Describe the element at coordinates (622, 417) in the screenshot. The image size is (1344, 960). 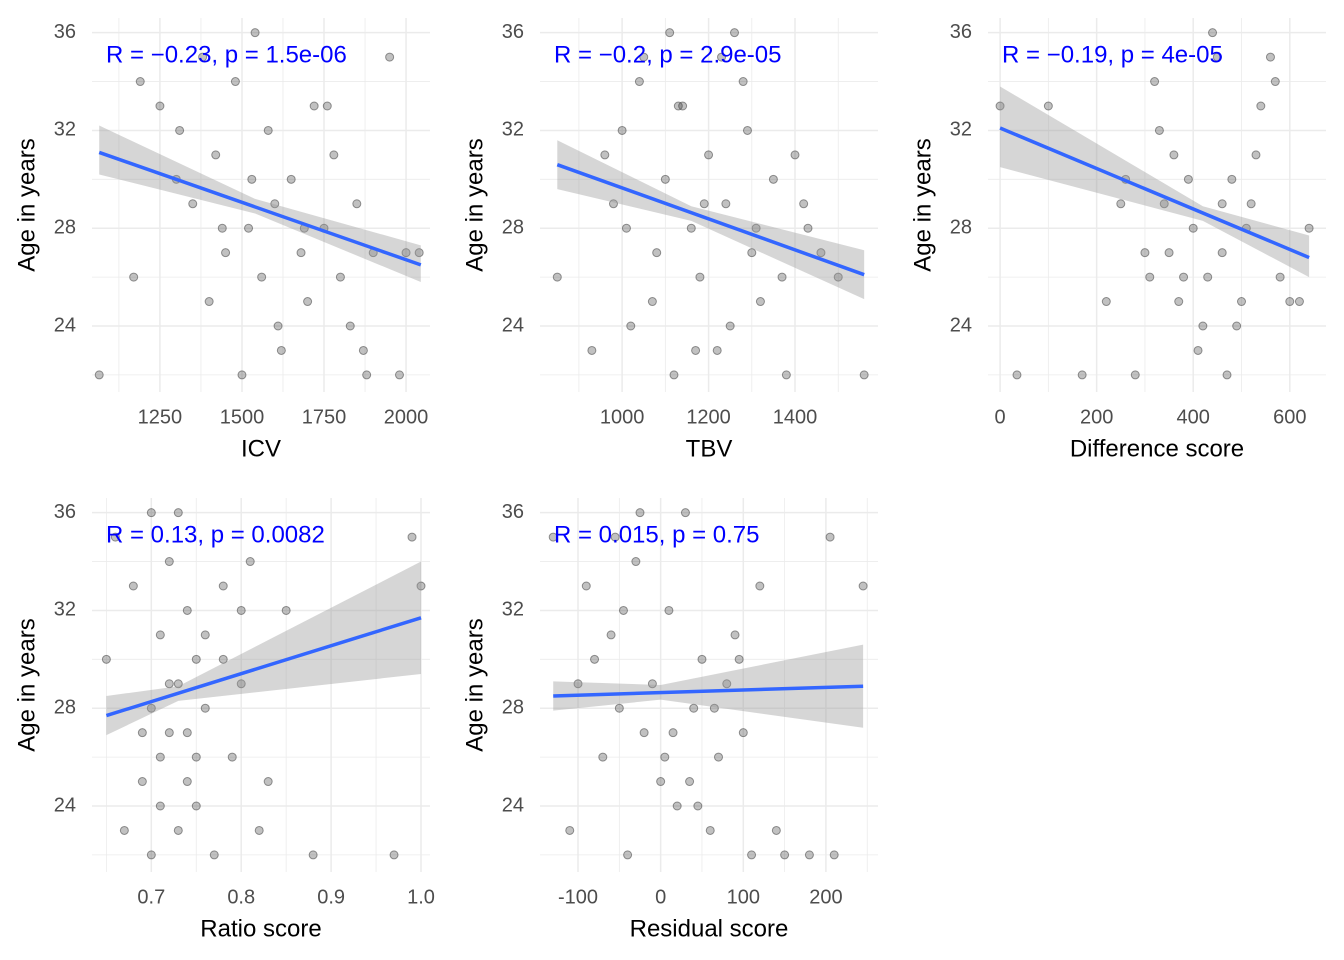
I see `x-tick-label: 1000` at that location.